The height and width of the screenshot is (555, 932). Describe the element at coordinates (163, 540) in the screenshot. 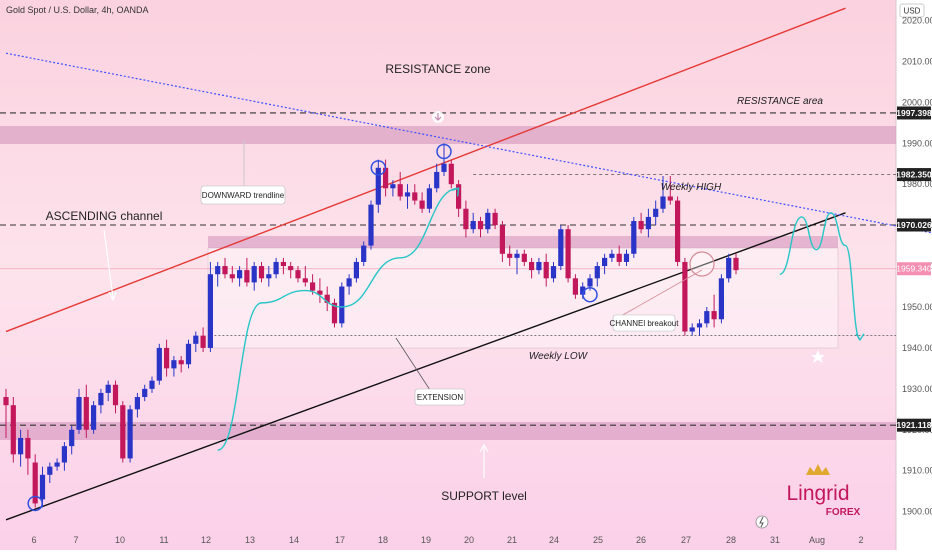

I see `x-tick-label: 11` at that location.